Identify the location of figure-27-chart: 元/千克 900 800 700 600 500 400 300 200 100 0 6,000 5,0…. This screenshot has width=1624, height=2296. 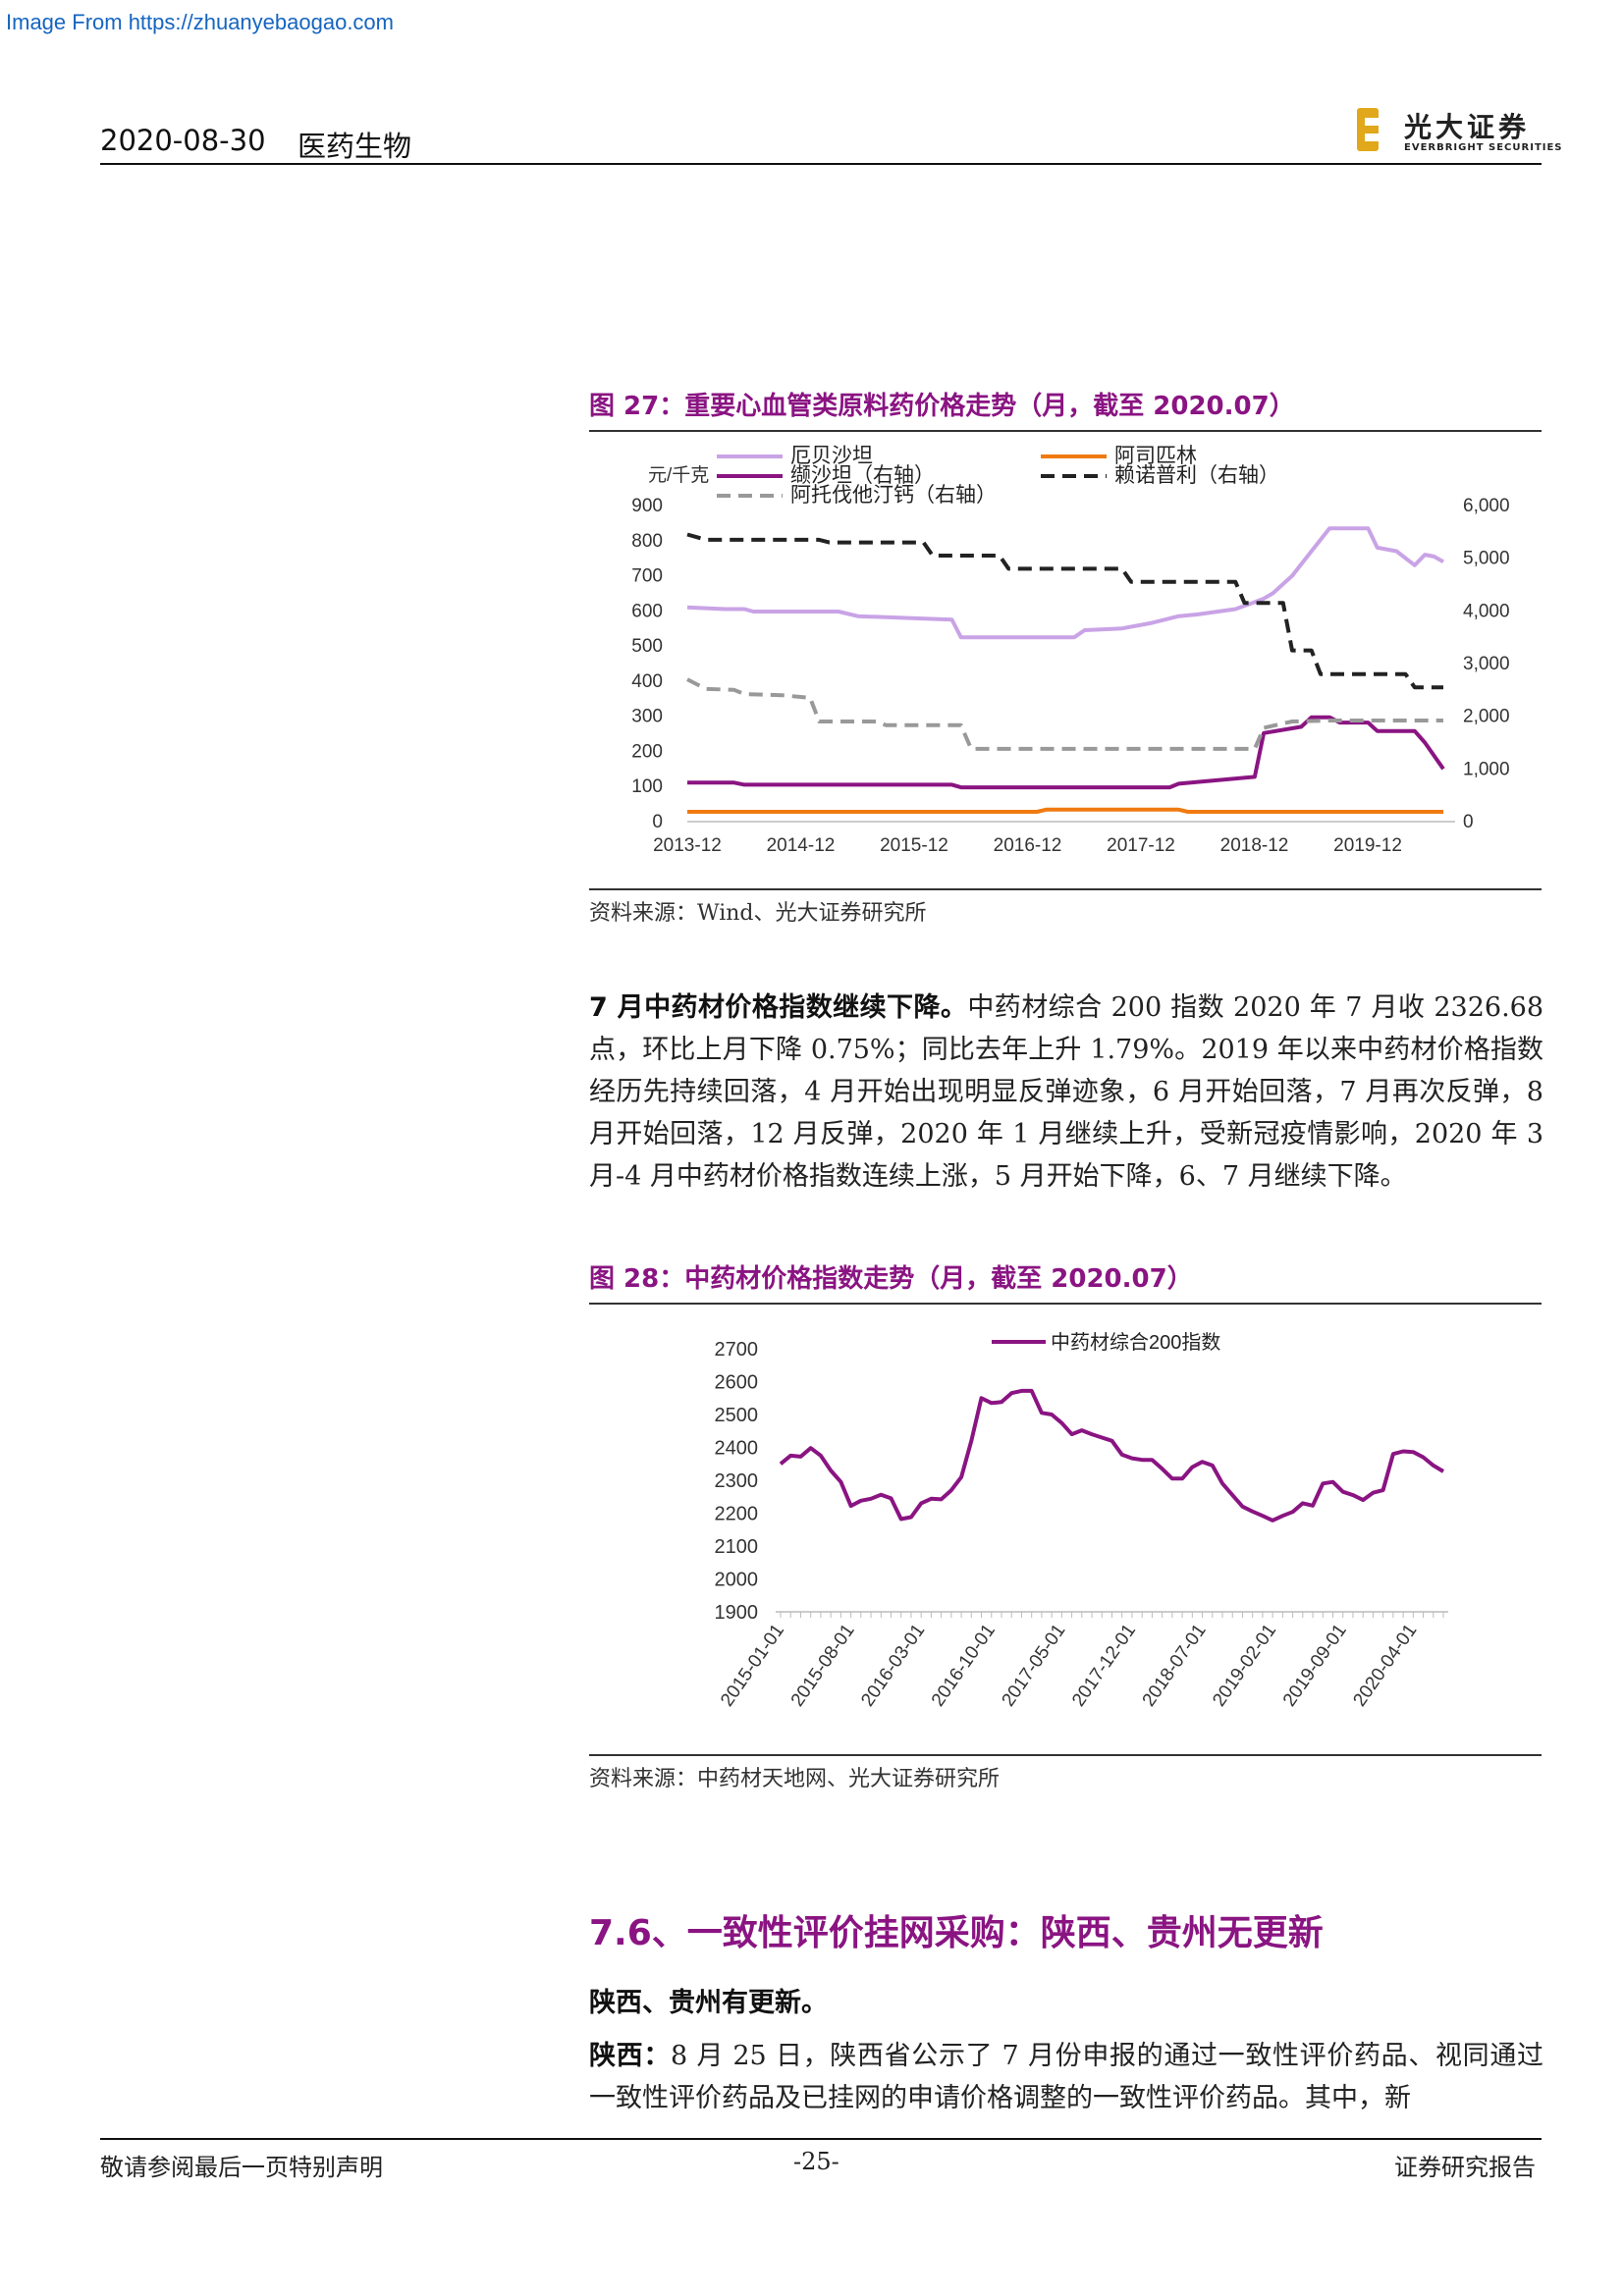
(1070, 650).